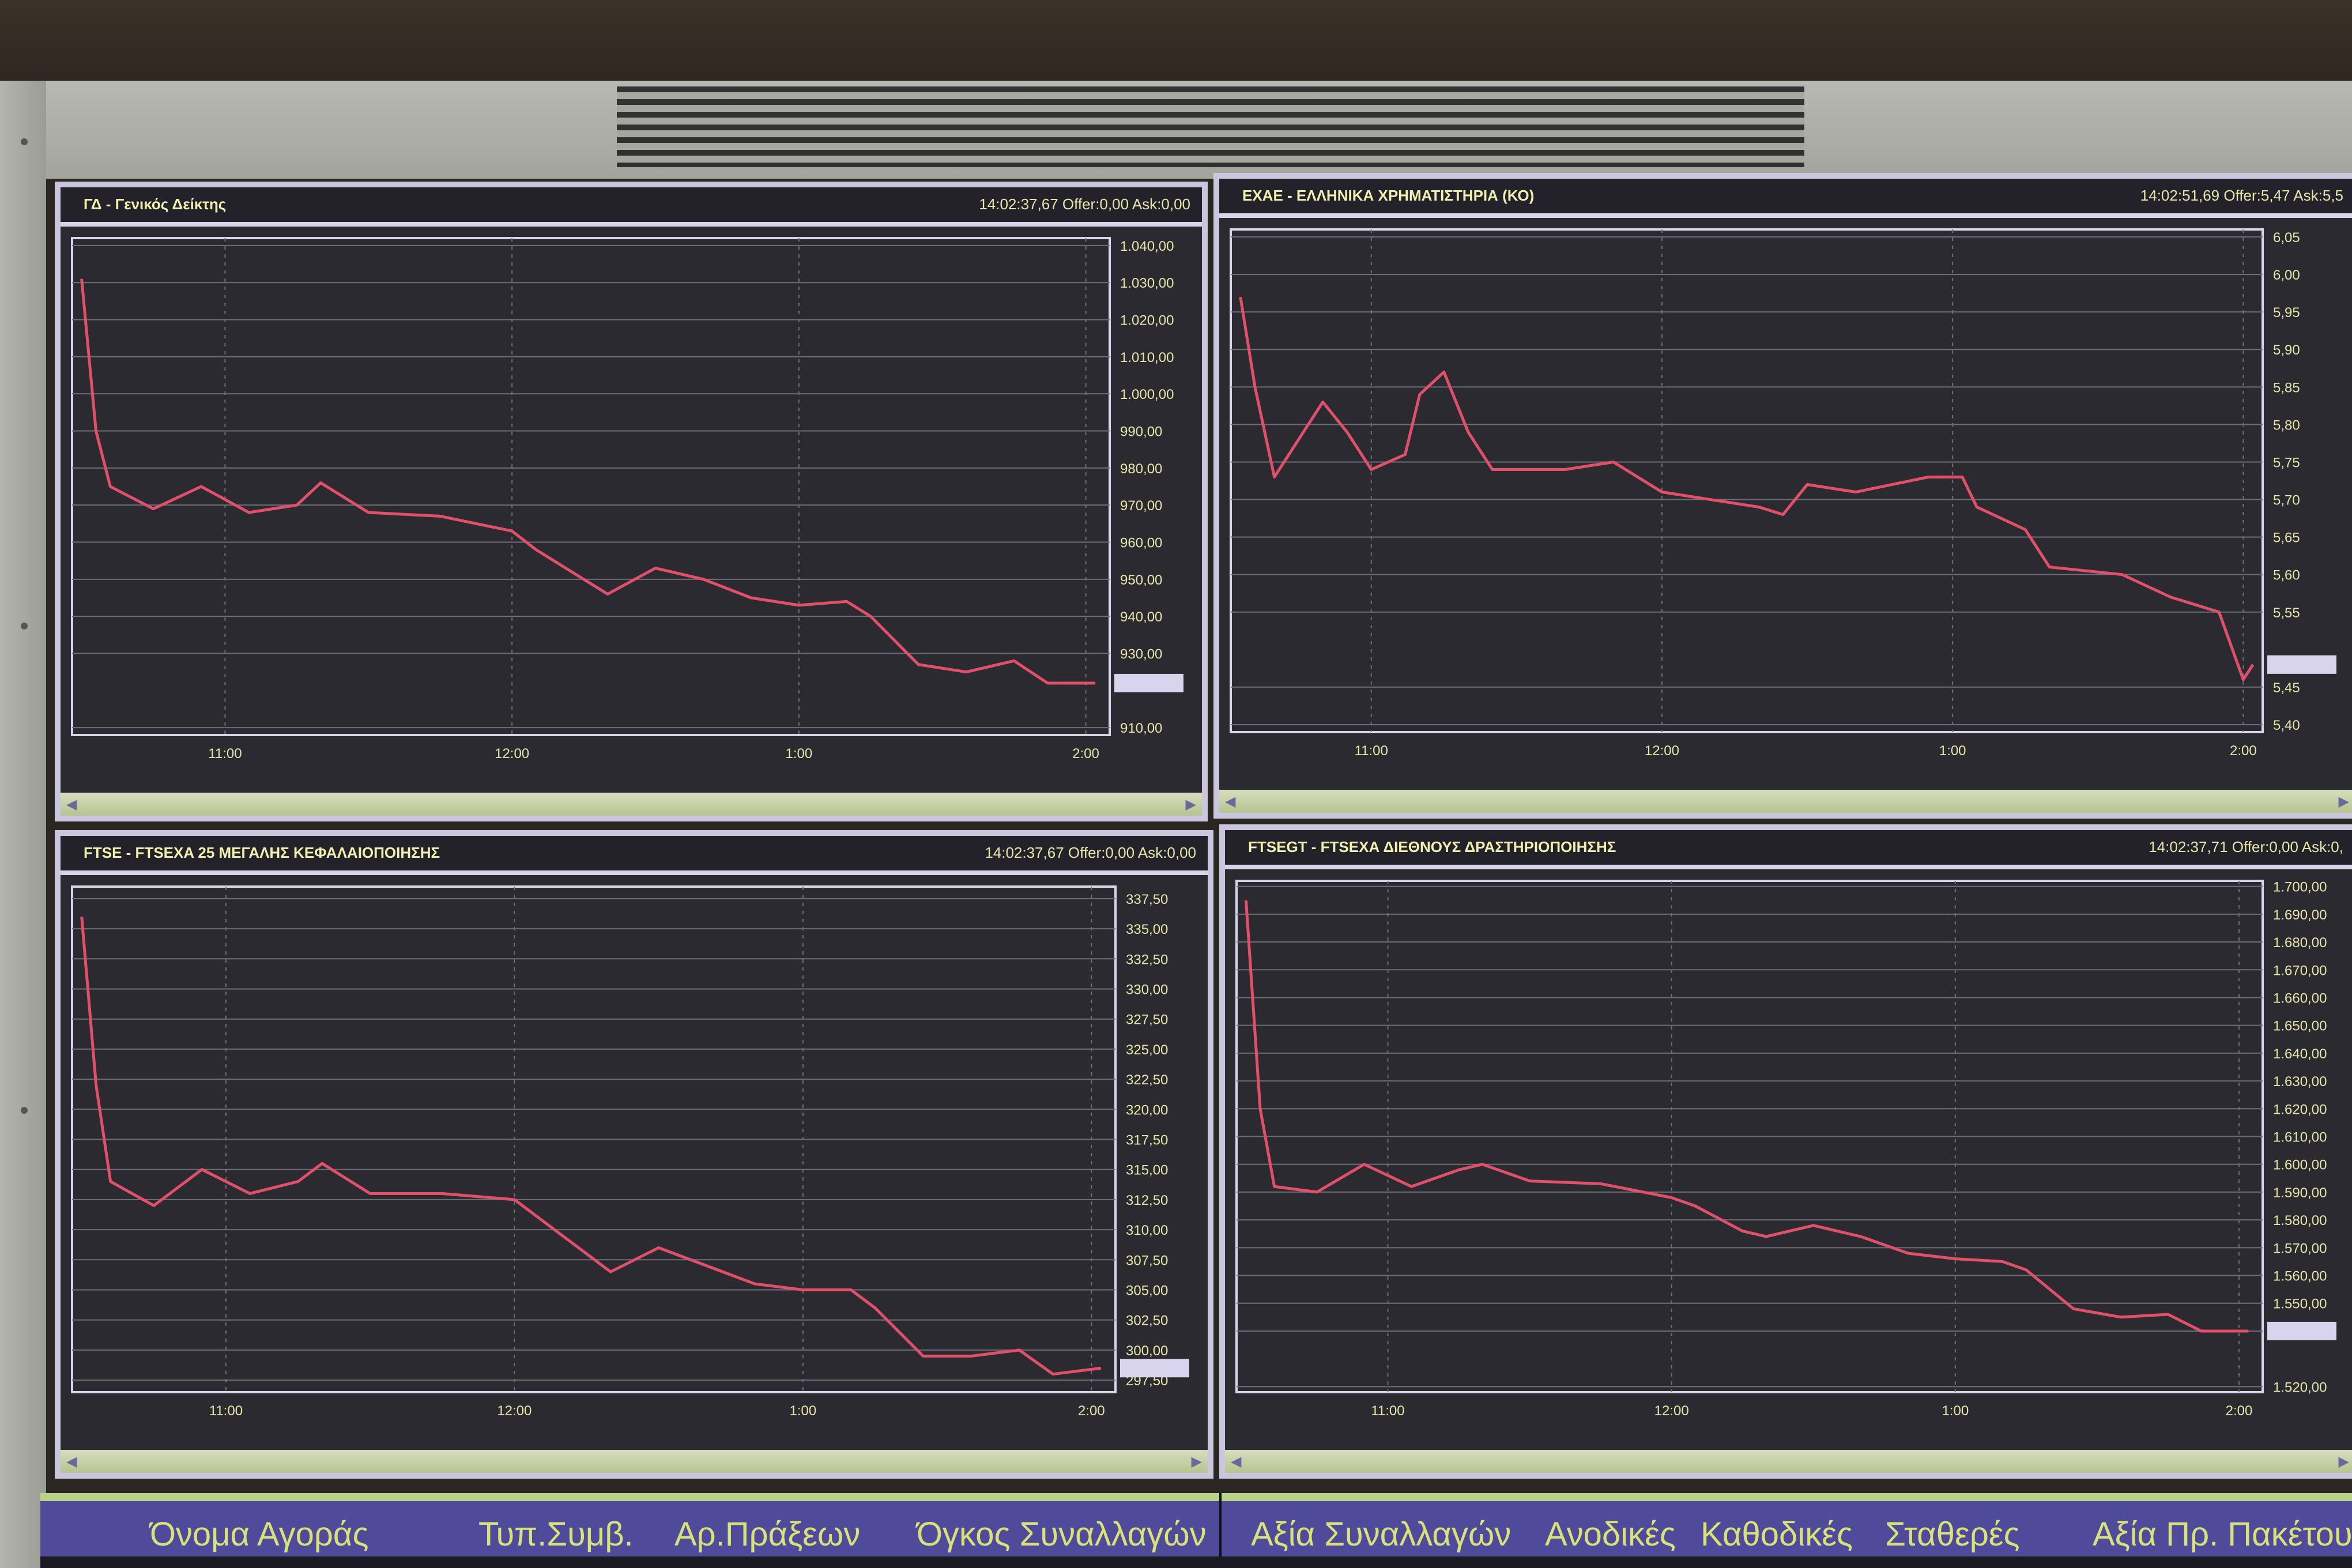  Describe the element at coordinates (2300, 1026) in the screenshot. I see `y-tick-label: 1.650,00` at that location.